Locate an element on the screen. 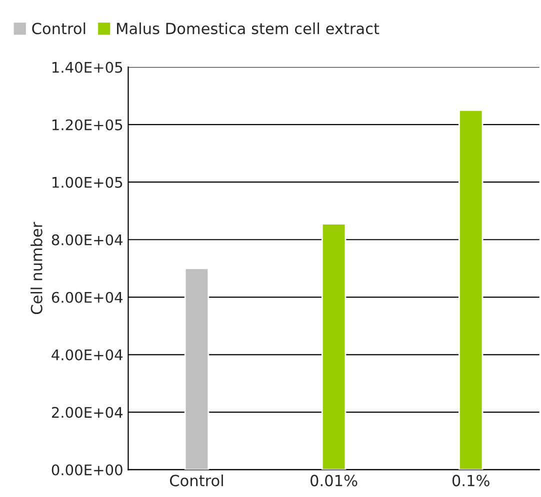  y-tick-label: 1.00E+05 is located at coordinates (87, 182).